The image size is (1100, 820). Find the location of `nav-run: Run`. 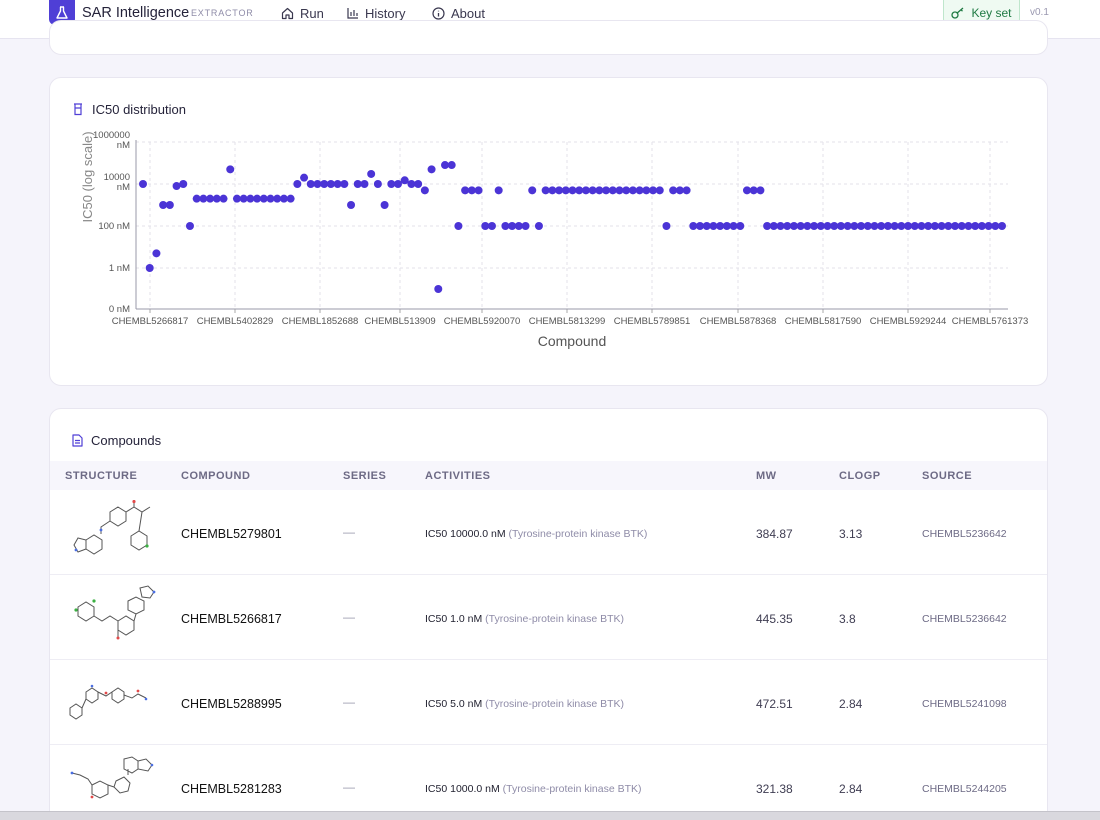

nav-run: Run is located at coordinates (302, 13).